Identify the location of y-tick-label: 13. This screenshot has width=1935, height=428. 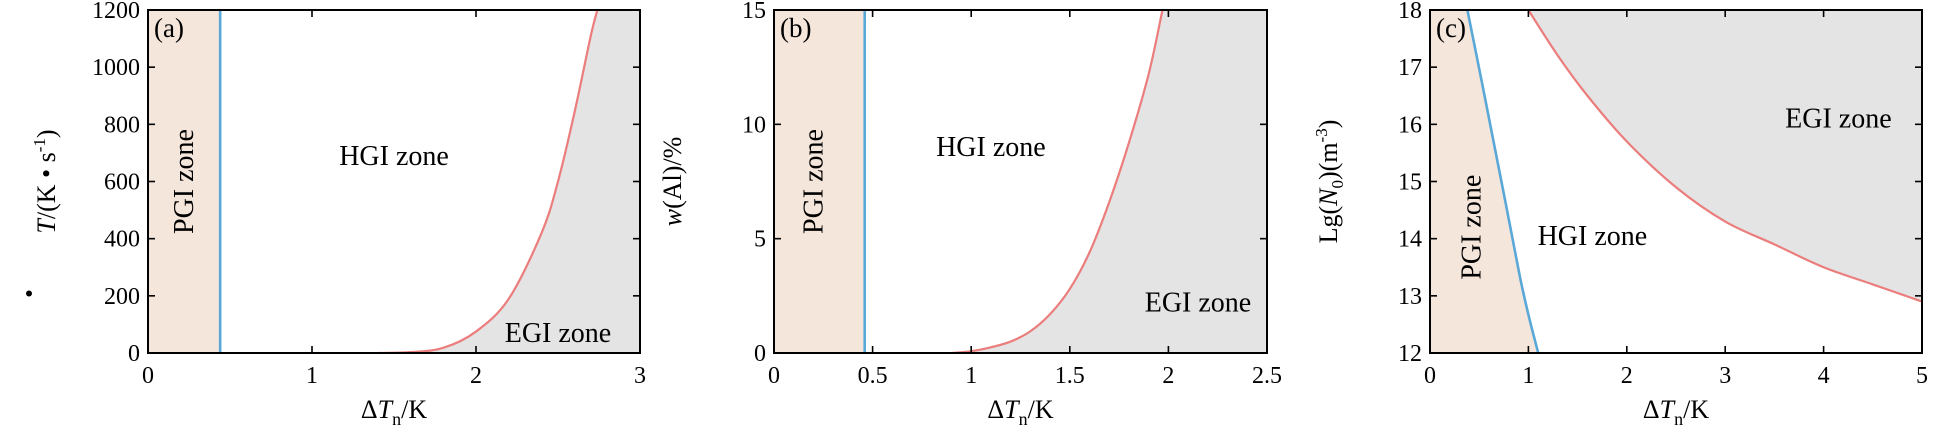
(1410, 297).